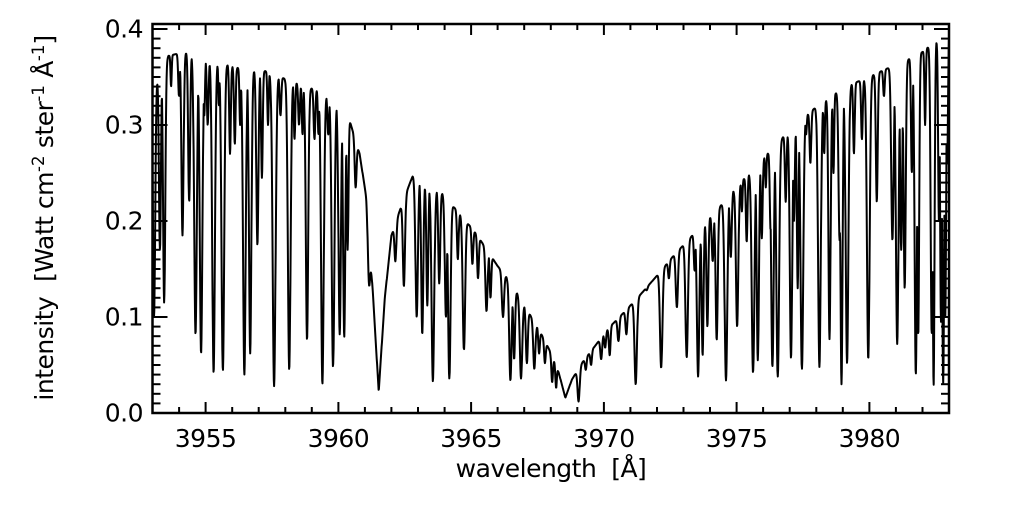 The width and height of the screenshot is (1024, 511). I want to click on y-axis-label: intensity [Watt cm-2 ster-1 Å-1], so click(43, 218).